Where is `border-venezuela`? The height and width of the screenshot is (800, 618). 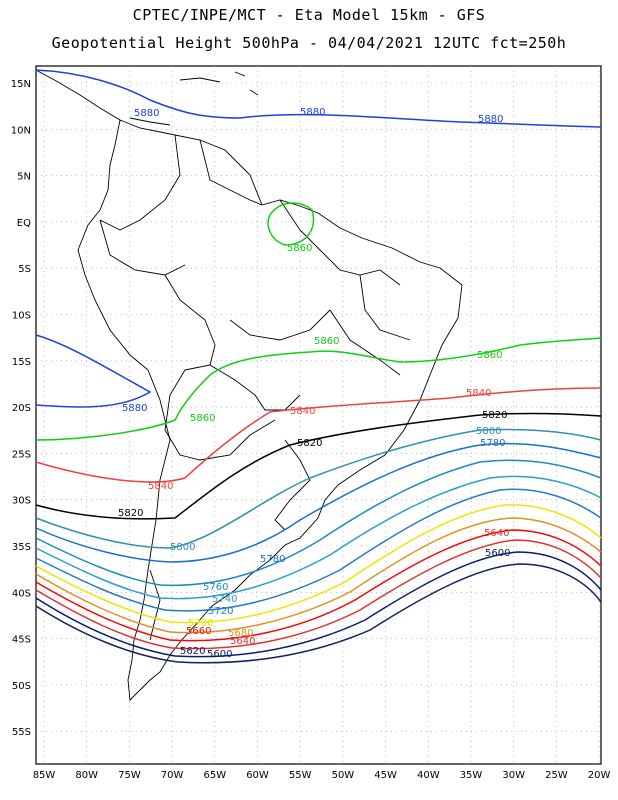 border-venezuela is located at coordinates (231, 172).